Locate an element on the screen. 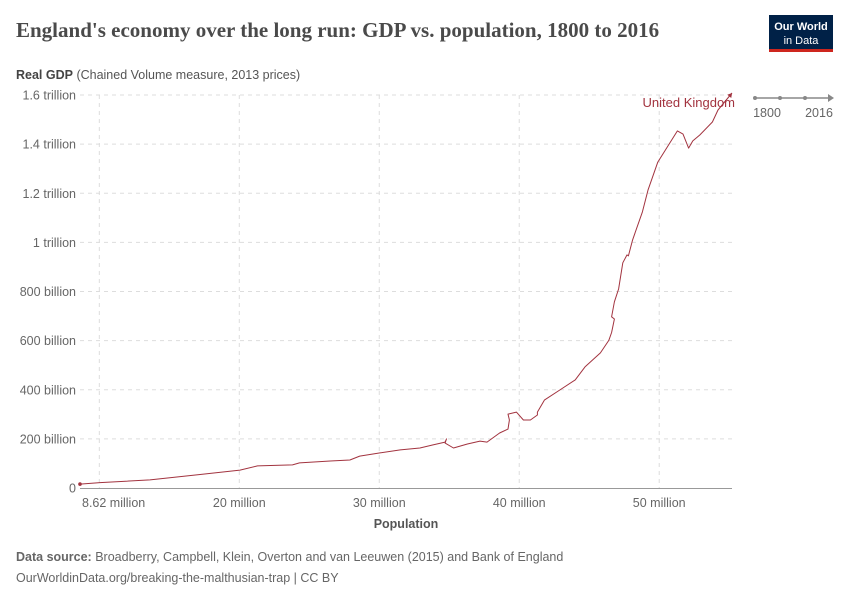 Image resolution: width=850 pixels, height=600 pixels. y-tick-label: 1.2 trillion is located at coordinates (50, 194).